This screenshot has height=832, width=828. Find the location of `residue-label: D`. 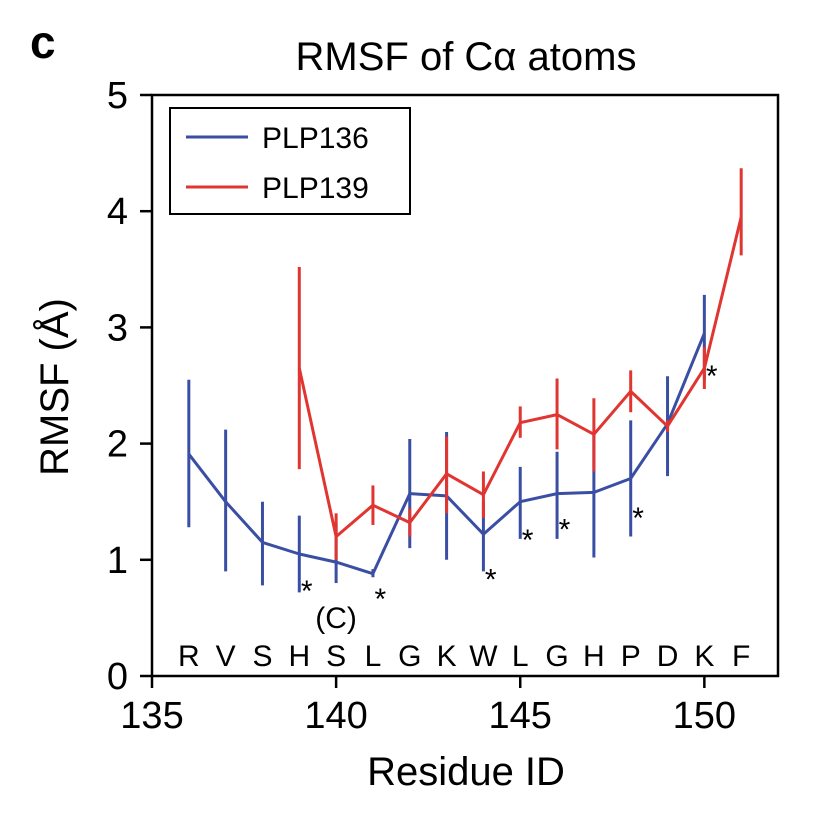

residue-label: D is located at coordinates (668, 656).